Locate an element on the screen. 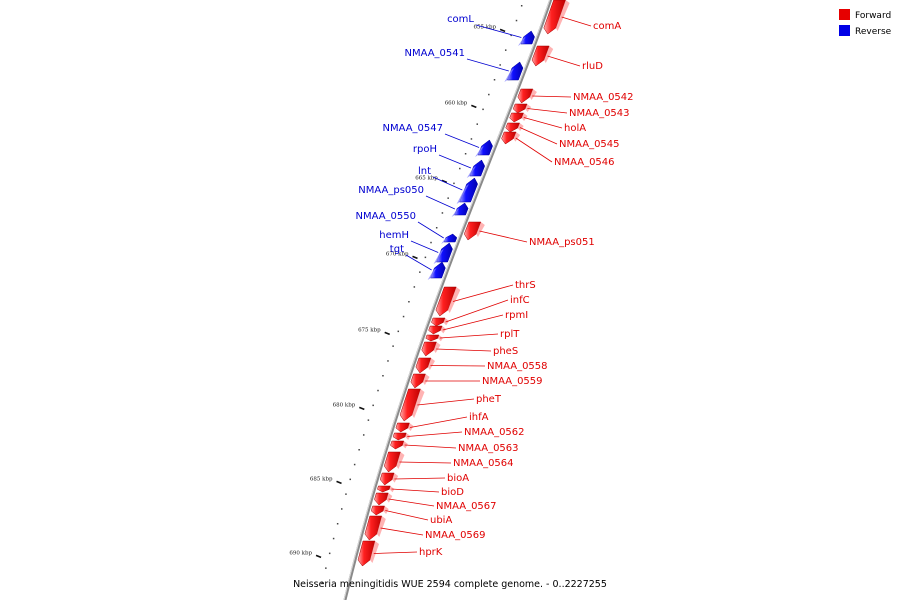 The image size is (900, 600). forward-gene-thrS is located at coordinates (448, 301).